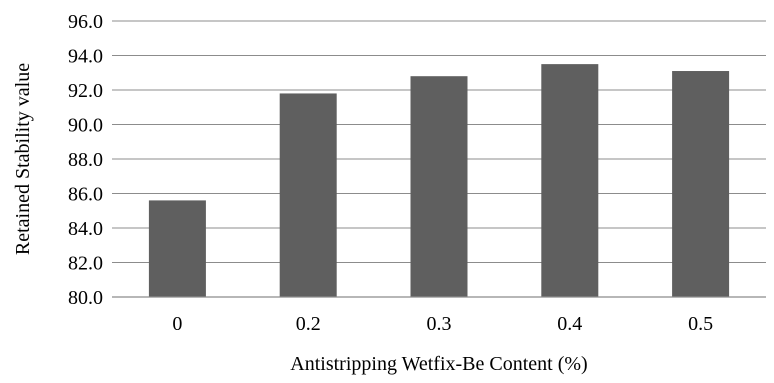 The height and width of the screenshot is (383, 774). Describe the element at coordinates (85, 229) in the screenshot. I see `y-tick-label: 84.0` at that location.